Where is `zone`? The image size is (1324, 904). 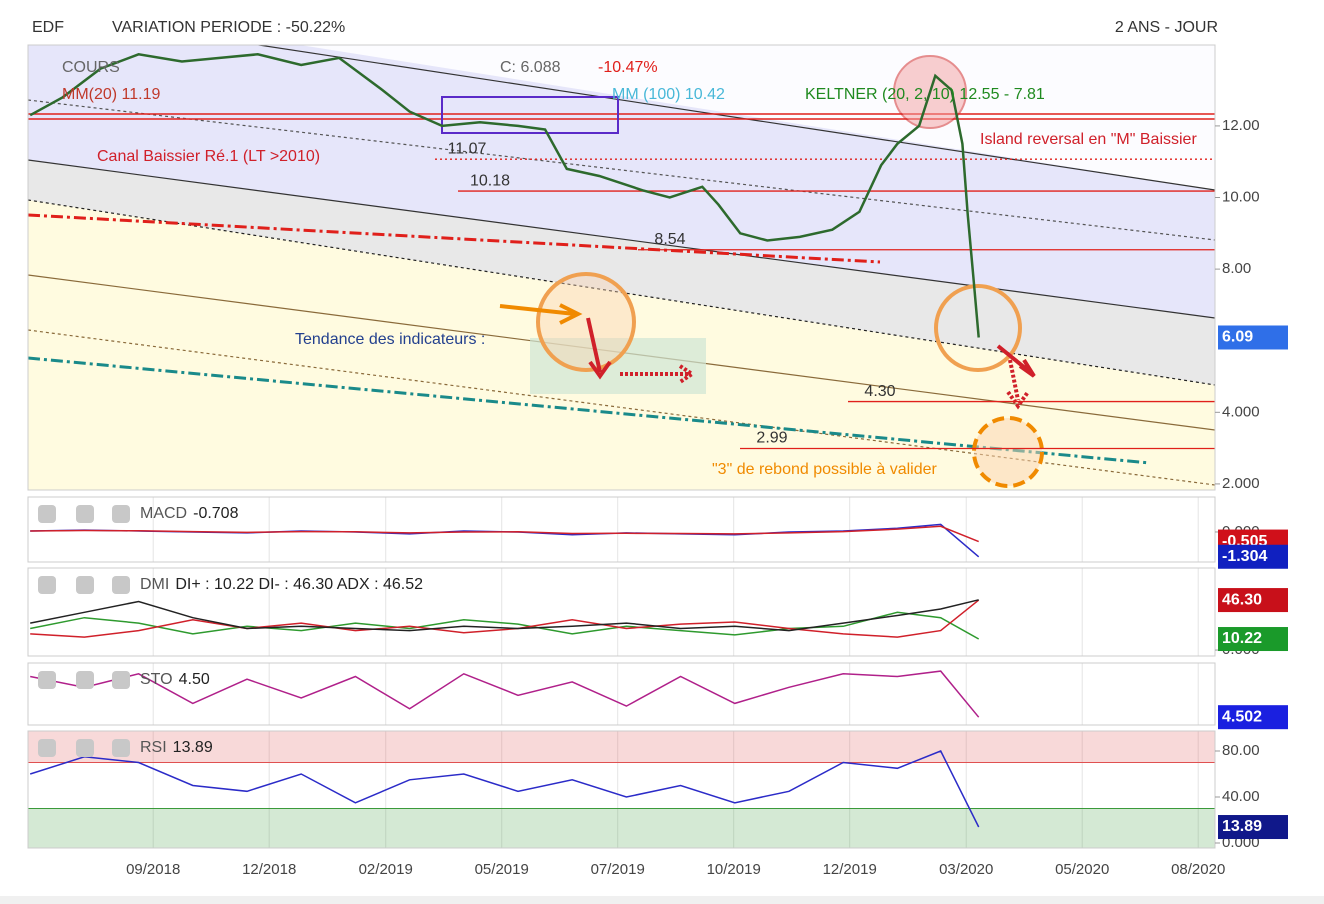 zone is located at coordinates (621, 747).